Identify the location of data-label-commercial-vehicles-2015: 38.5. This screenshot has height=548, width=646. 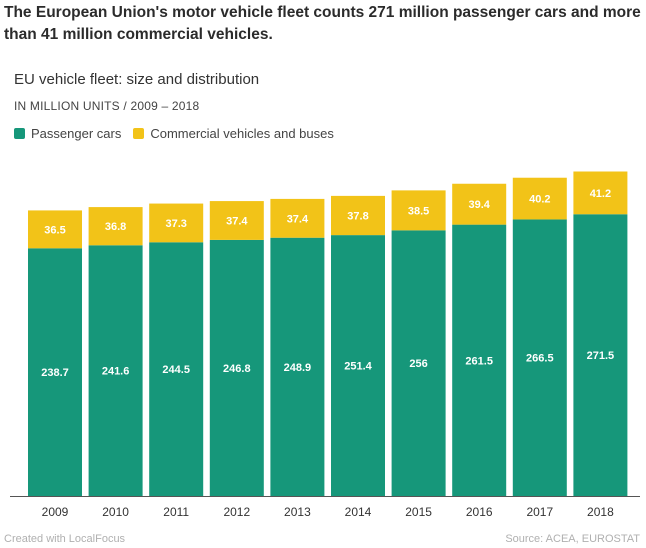
(418, 211).